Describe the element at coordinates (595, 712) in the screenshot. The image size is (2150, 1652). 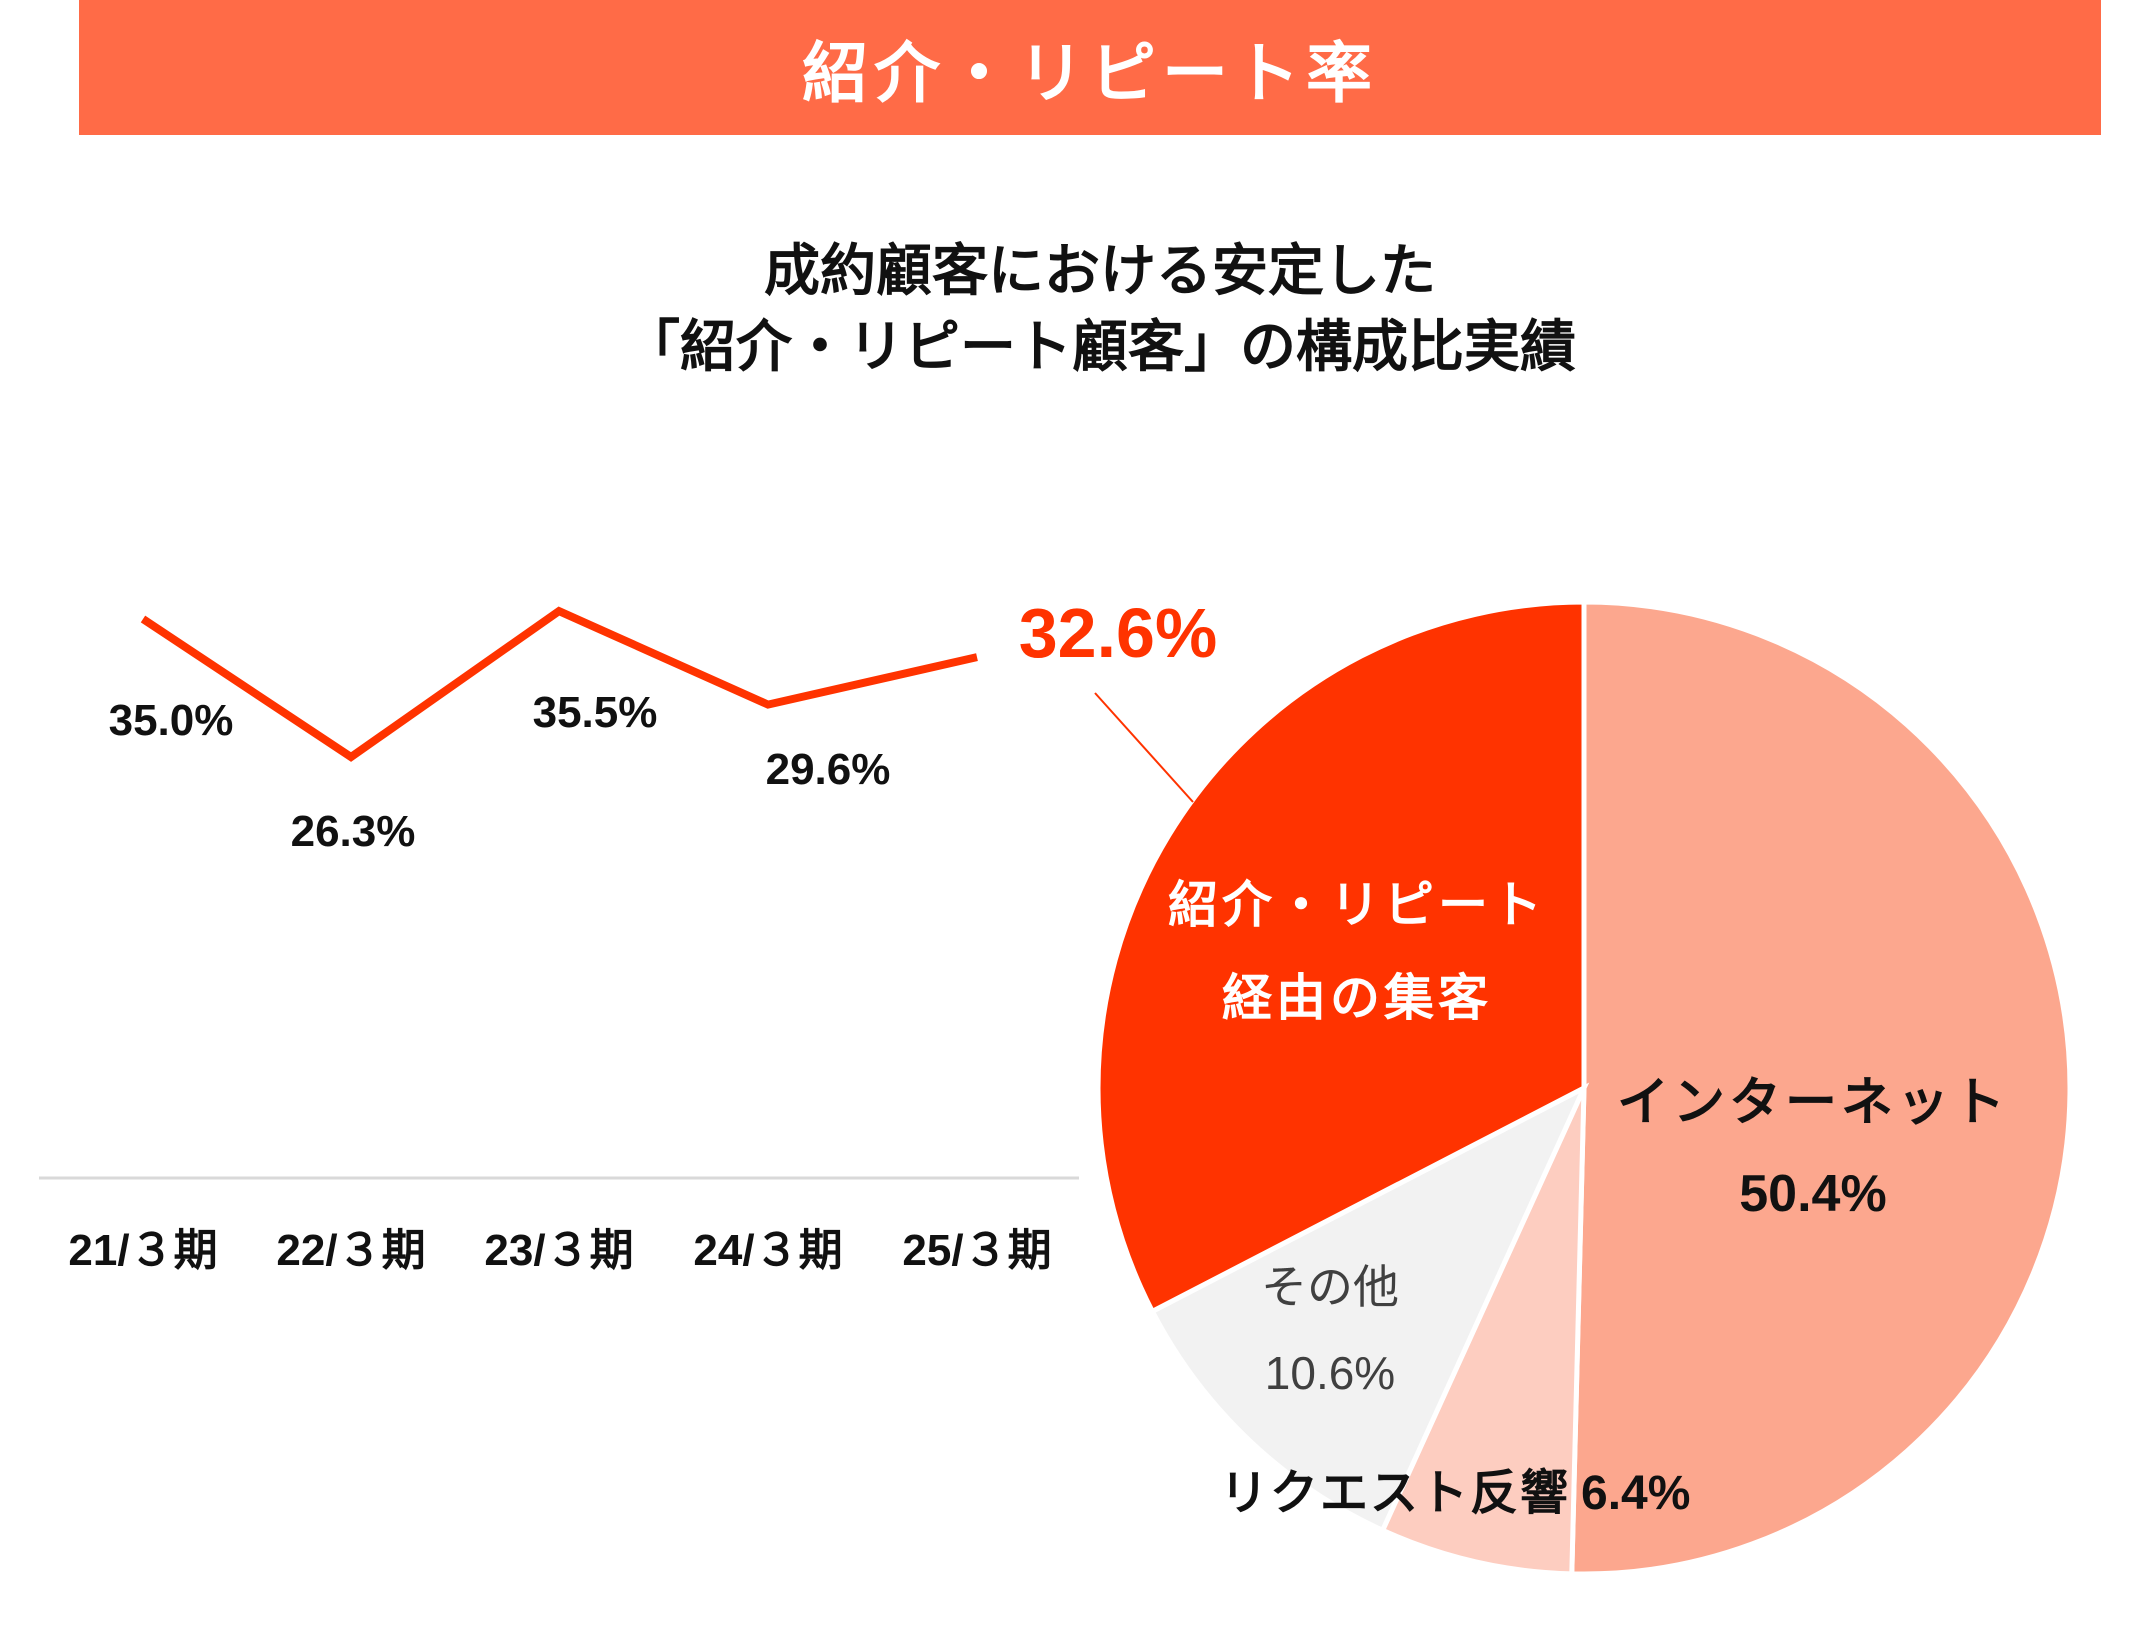
I see `data-label: 35.5%` at that location.